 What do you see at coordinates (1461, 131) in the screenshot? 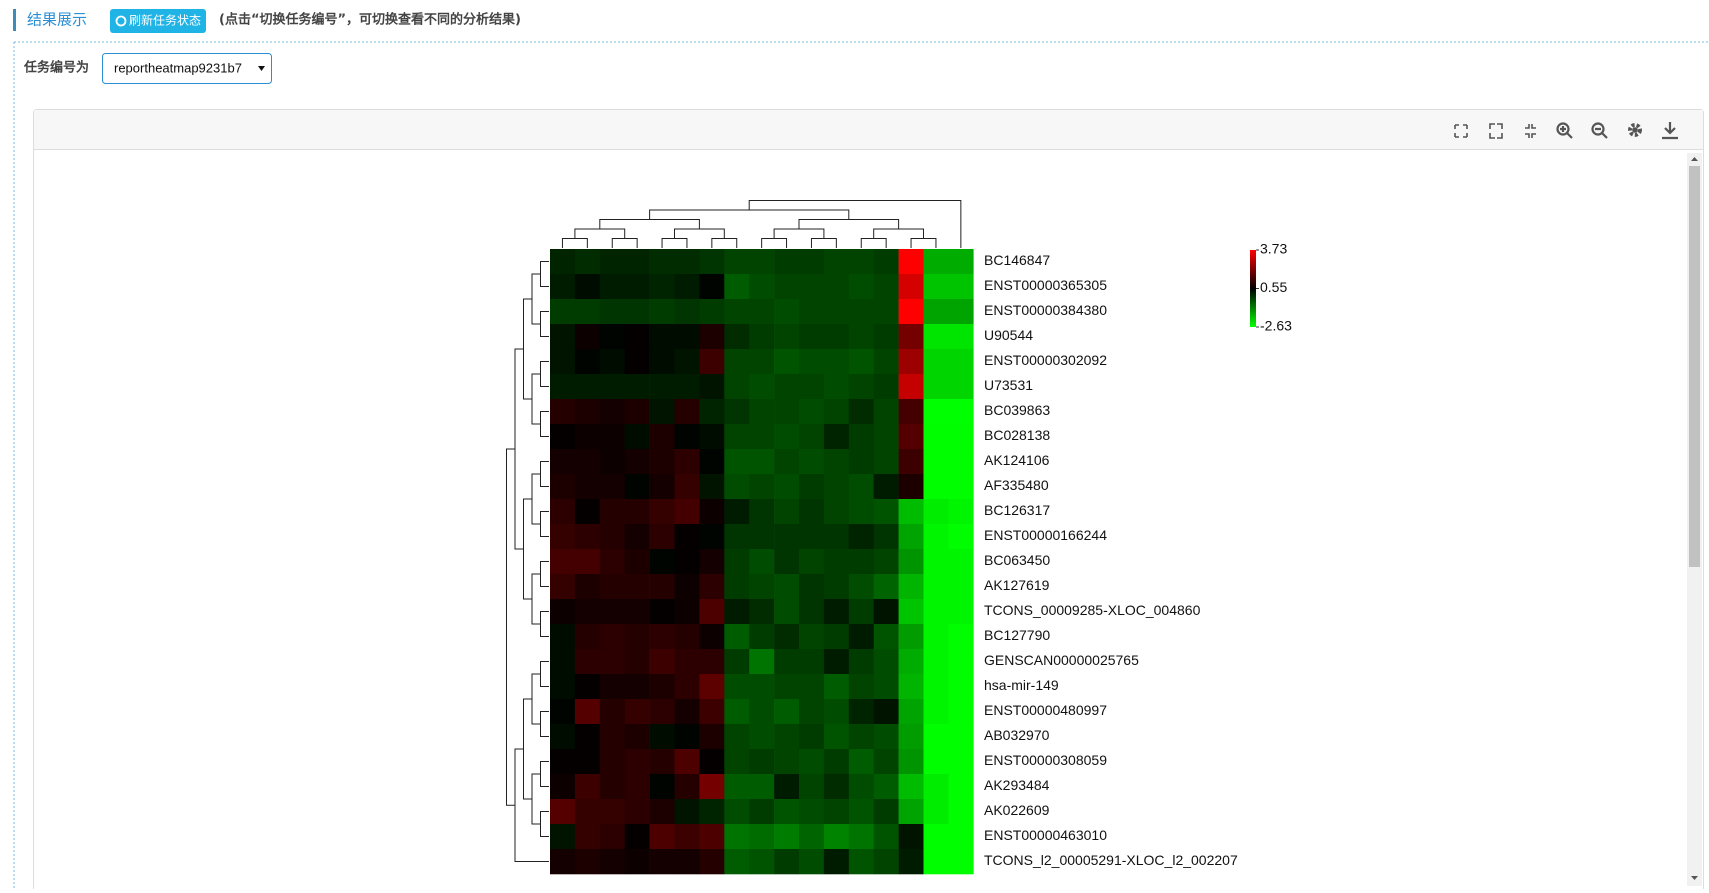
I see `fit-button` at bounding box center [1461, 131].